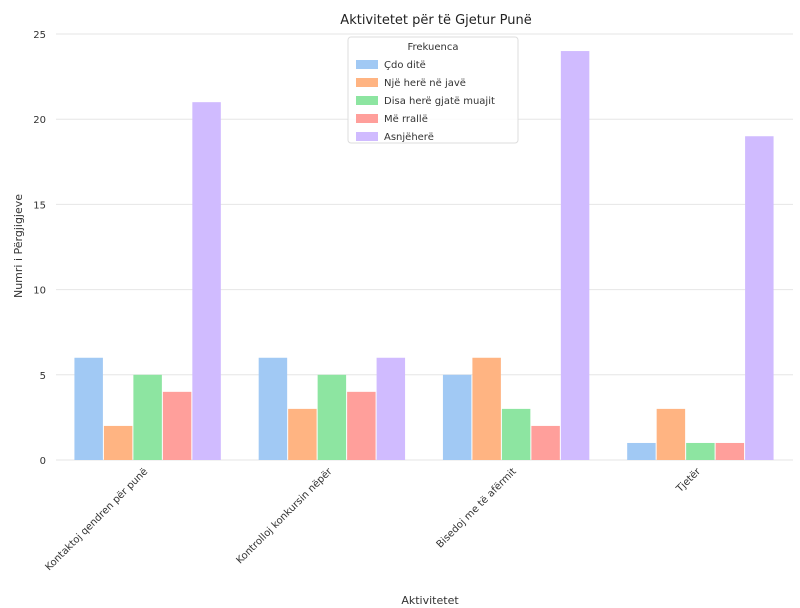 This screenshot has height=608, width=800. I want to click on x-tick-label: Tjetër, so click(689, 481).